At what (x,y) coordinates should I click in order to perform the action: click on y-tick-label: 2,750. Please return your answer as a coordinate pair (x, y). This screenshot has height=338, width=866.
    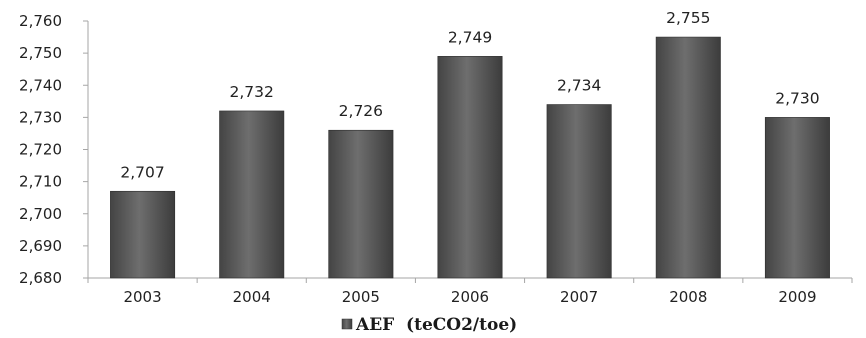
    Looking at the image, I should click on (40, 53).